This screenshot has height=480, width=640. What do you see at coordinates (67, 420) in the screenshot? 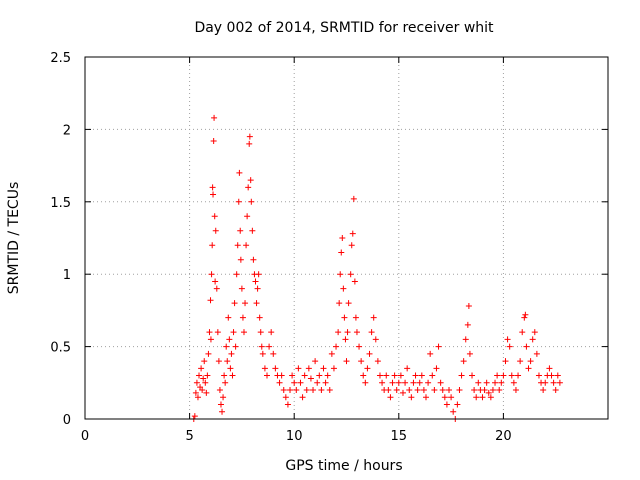
I see `y-tick-label: 0` at bounding box center [67, 420].